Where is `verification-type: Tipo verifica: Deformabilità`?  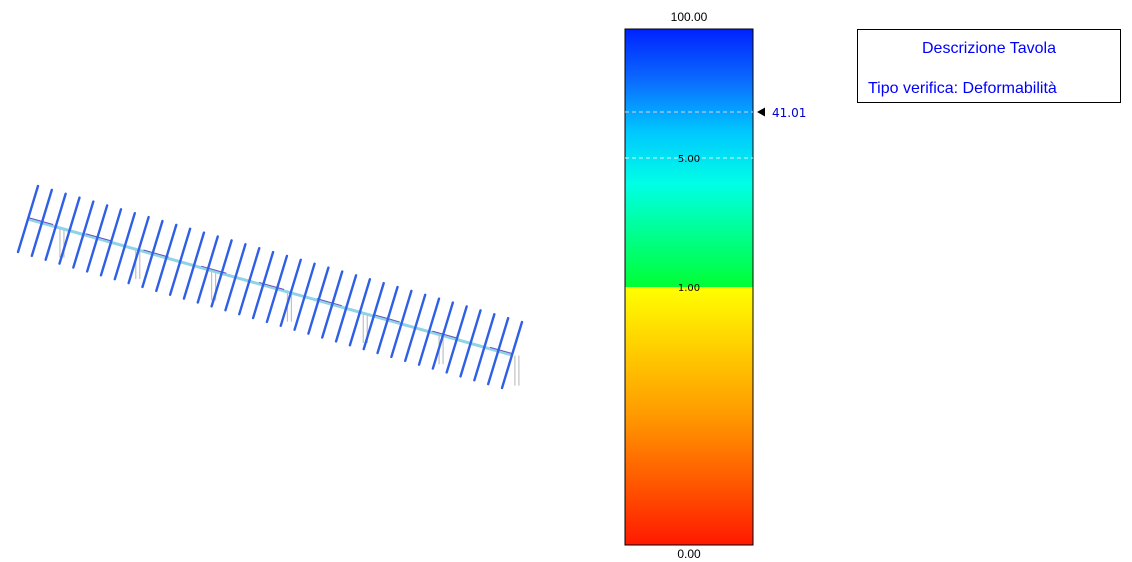 verification-type: Tipo verifica: Deformabilità is located at coordinates (962, 88).